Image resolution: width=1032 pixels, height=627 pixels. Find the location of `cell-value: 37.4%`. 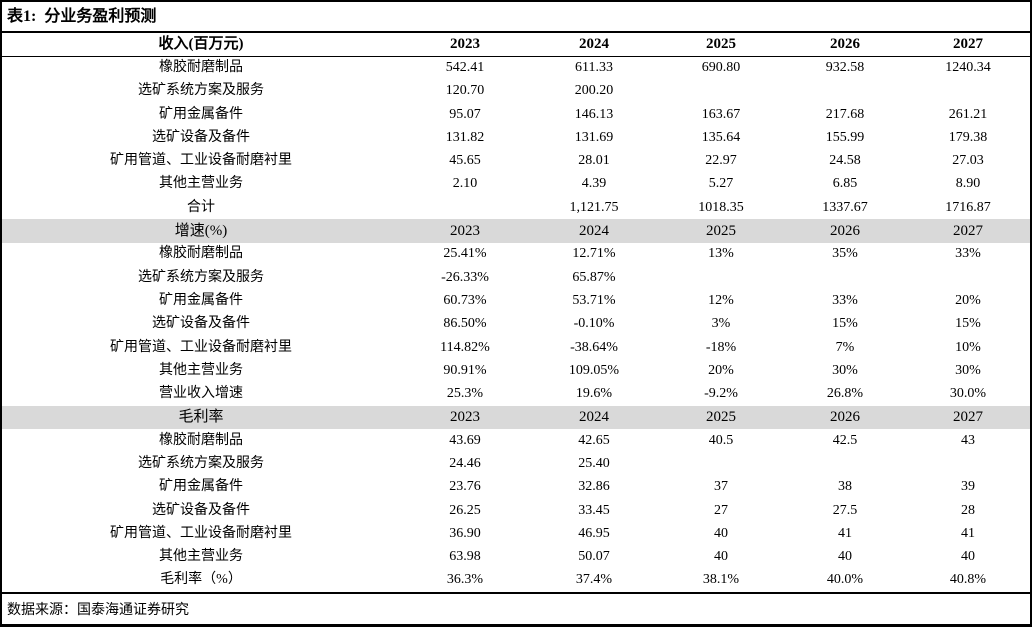

cell-value: 37.4% is located at coordinates (594, 580).